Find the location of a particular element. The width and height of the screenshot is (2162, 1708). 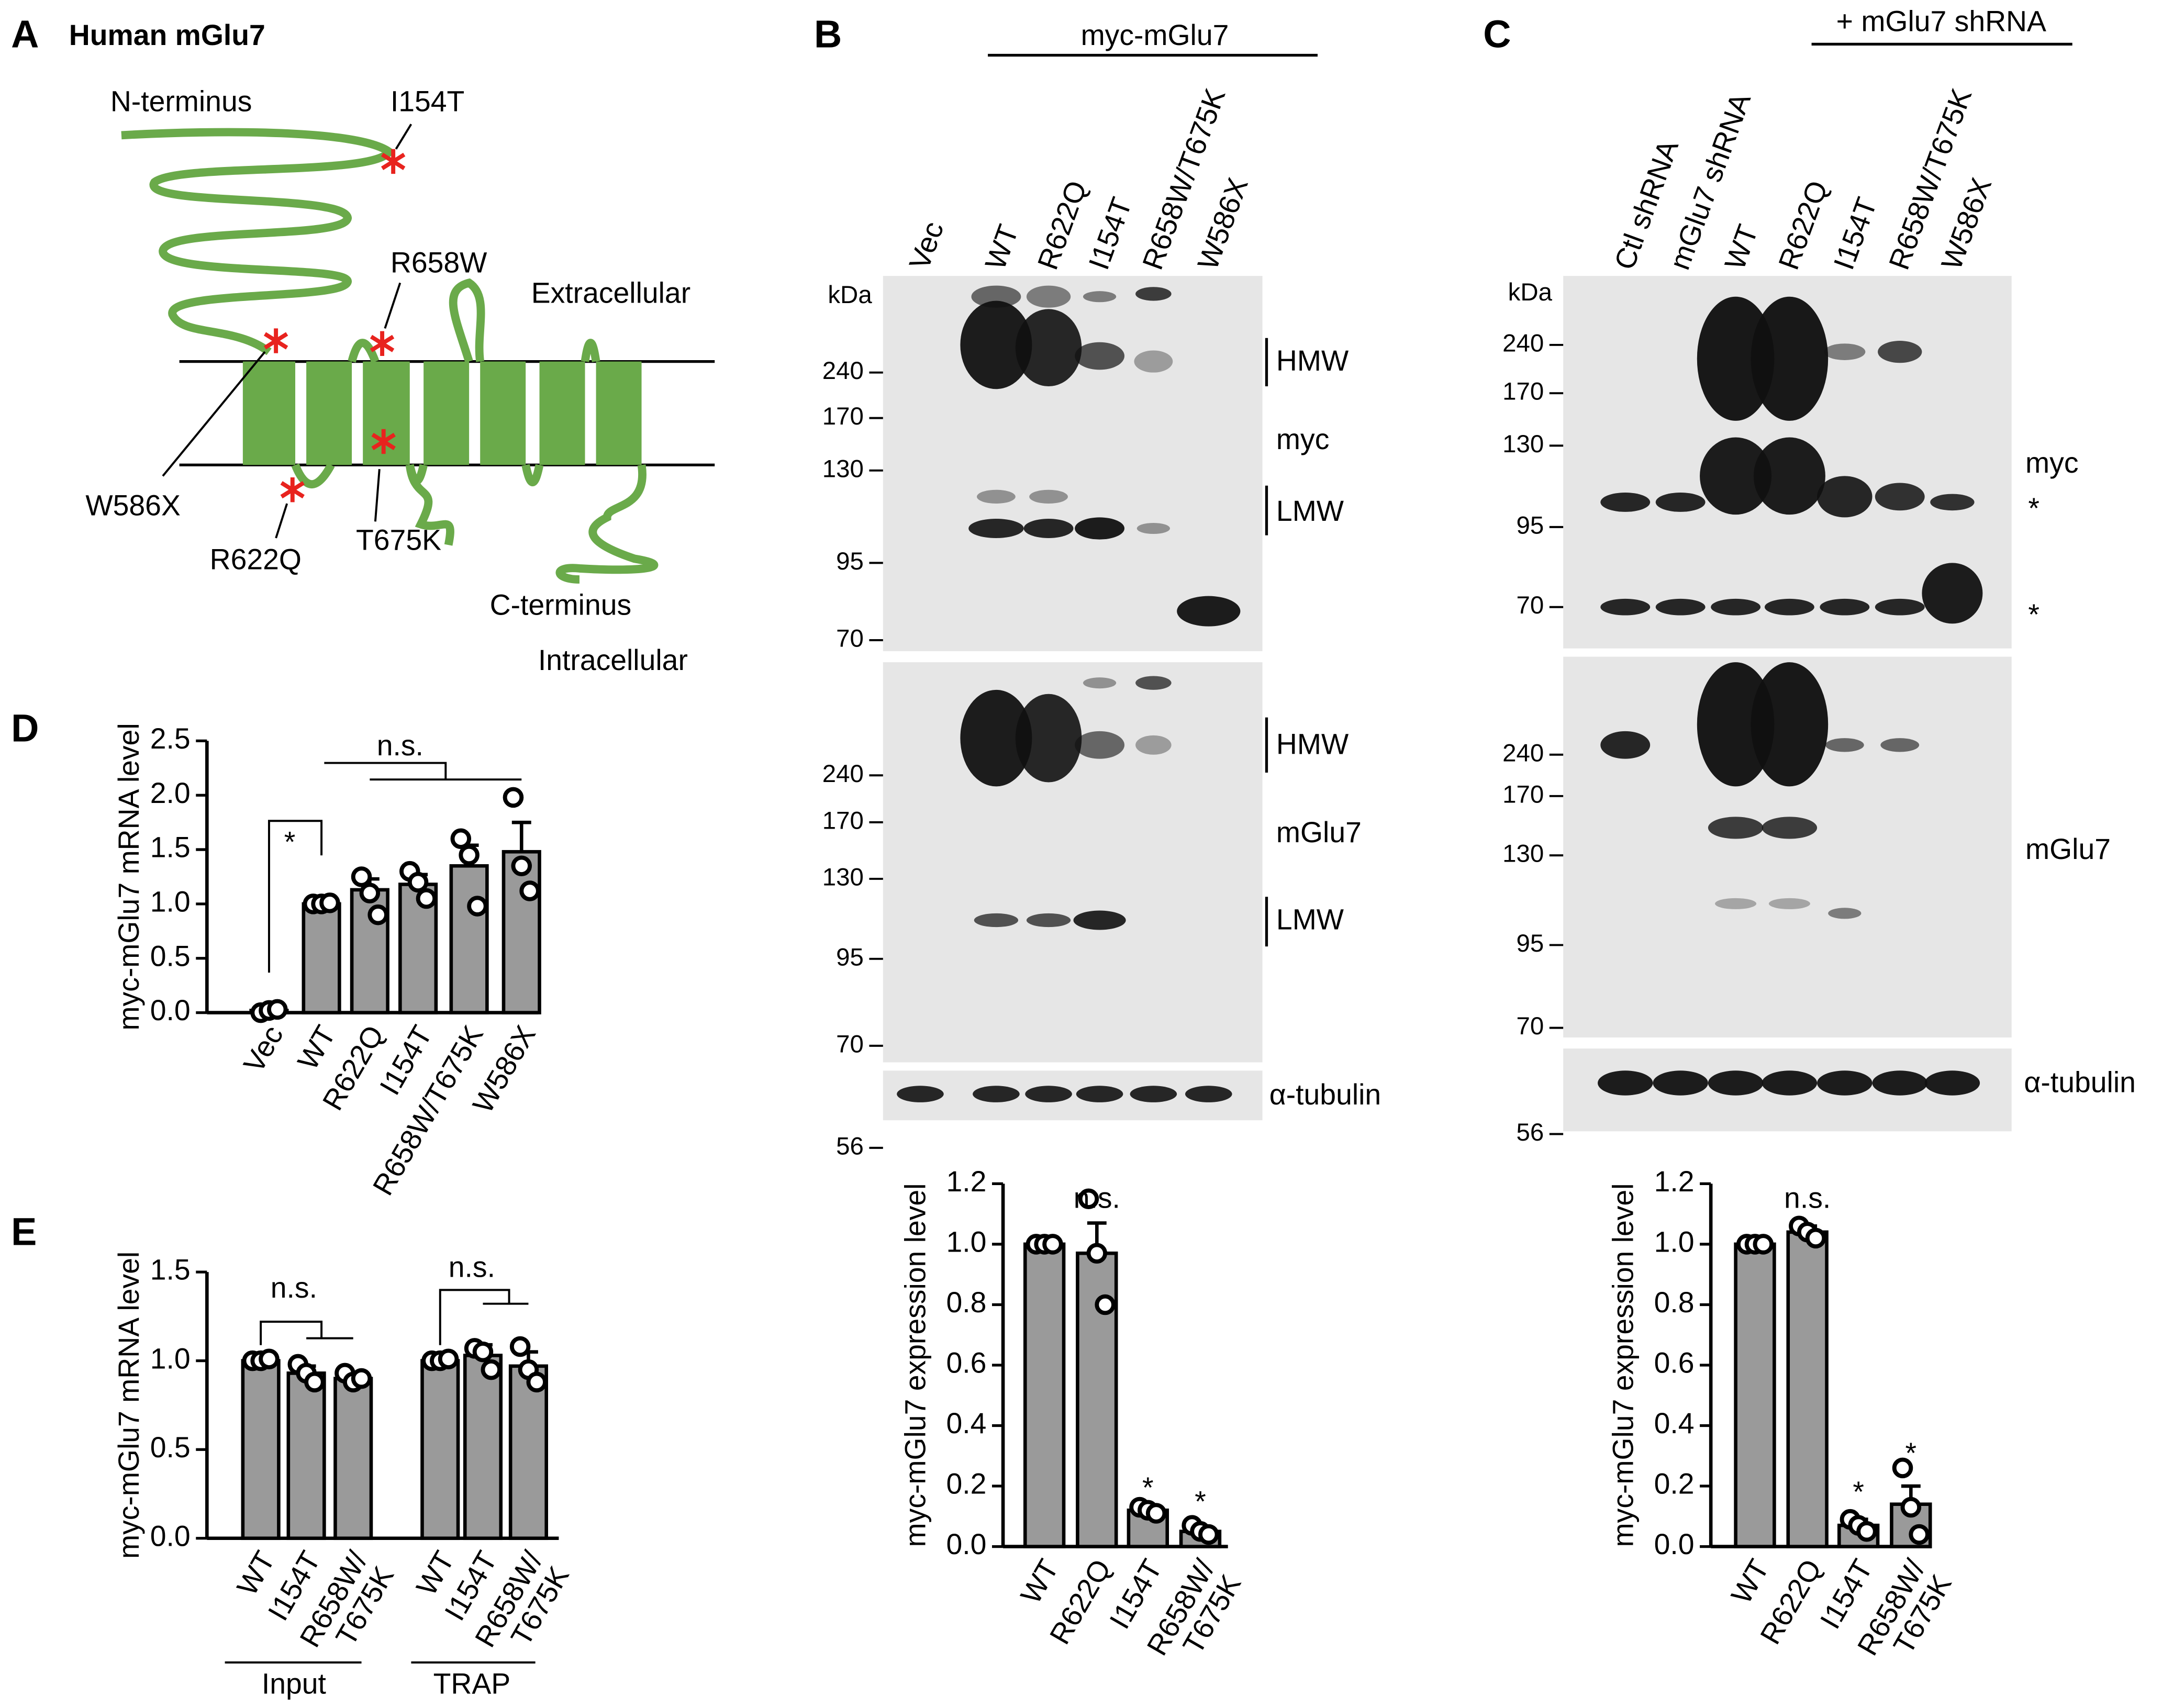

y-tick-label: 1.0 is located at coordinates (170, 902).